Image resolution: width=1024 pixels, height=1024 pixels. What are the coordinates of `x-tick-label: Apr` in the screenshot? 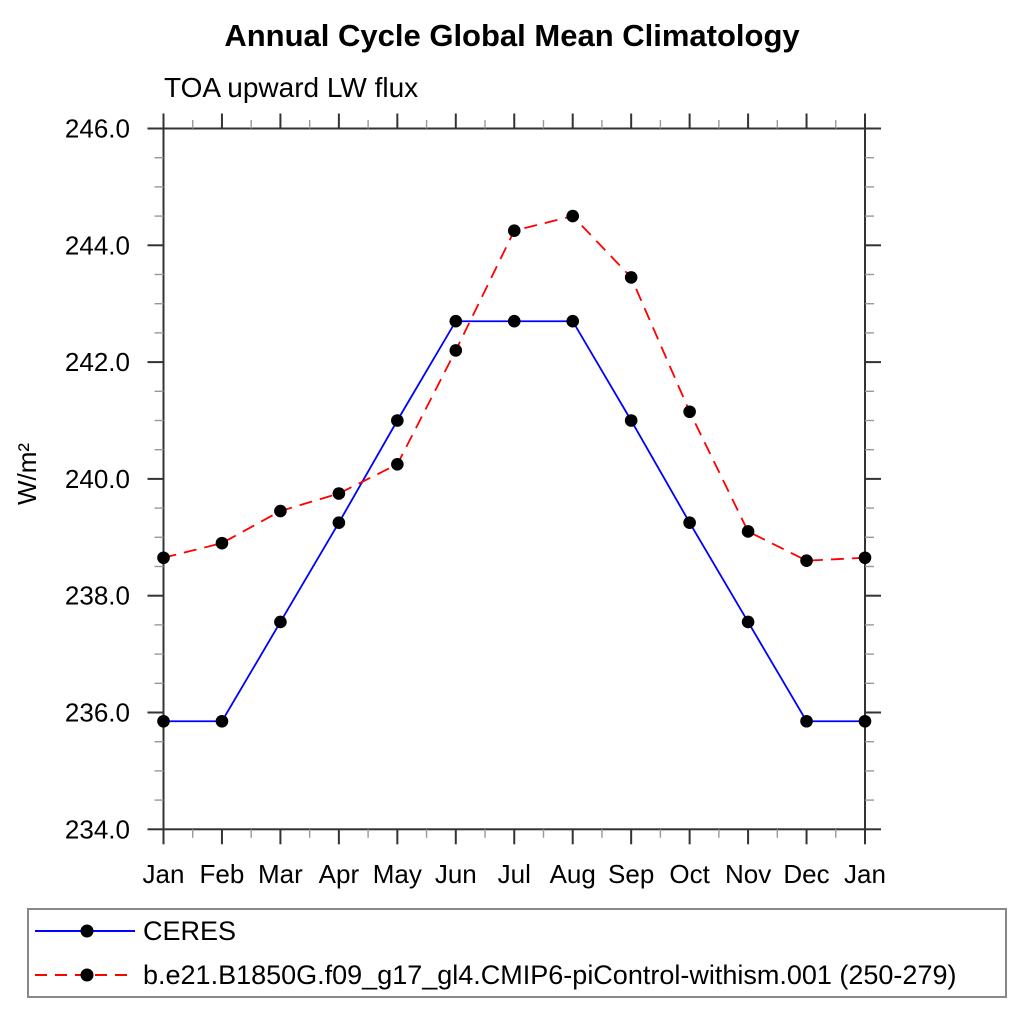 It's located at (339, 874).